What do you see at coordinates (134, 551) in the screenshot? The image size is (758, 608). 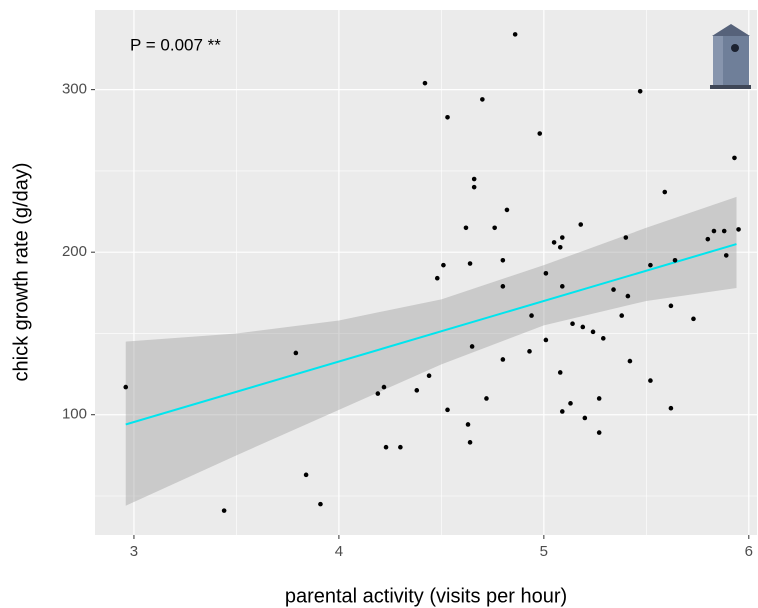 I see `x-tick-label: 3` at bounding box center [134, 551].